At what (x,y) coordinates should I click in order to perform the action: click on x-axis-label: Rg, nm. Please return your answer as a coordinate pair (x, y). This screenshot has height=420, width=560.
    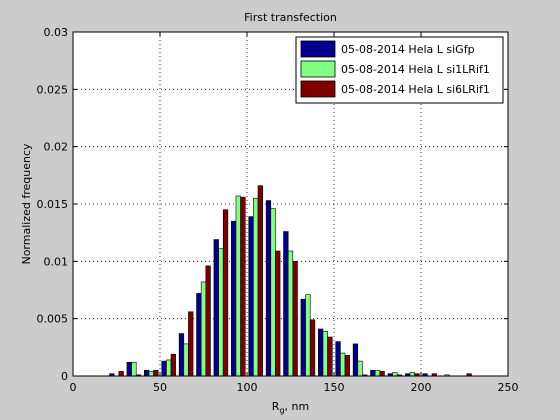
    Looking at the image, I should click on (290, 407).